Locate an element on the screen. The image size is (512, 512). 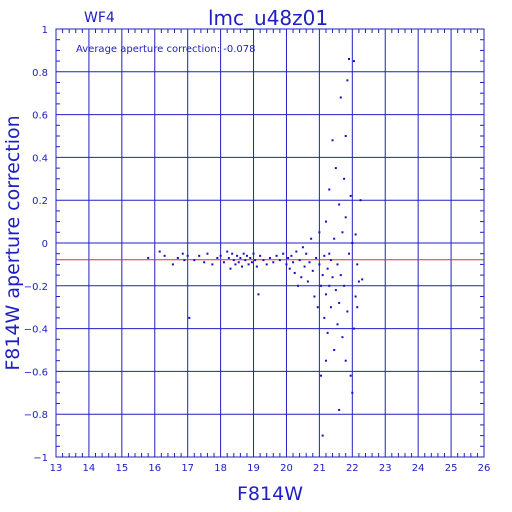
y-tick-label: −0.6 is located at coordinates (36, 372).